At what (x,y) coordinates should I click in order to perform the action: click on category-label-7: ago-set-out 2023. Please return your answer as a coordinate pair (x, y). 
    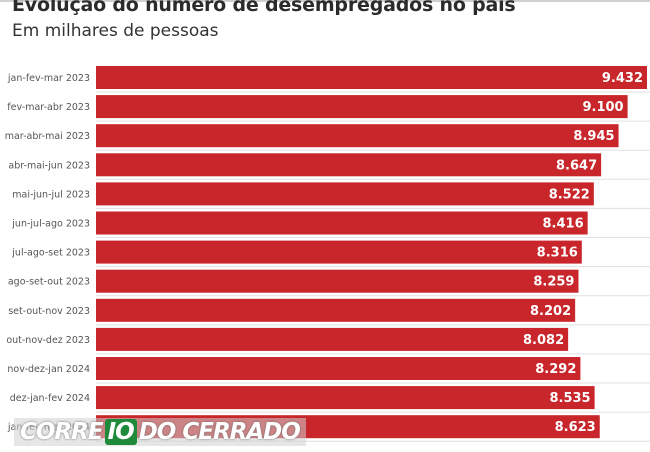
    Looking at the image, I should click on (49, 282).